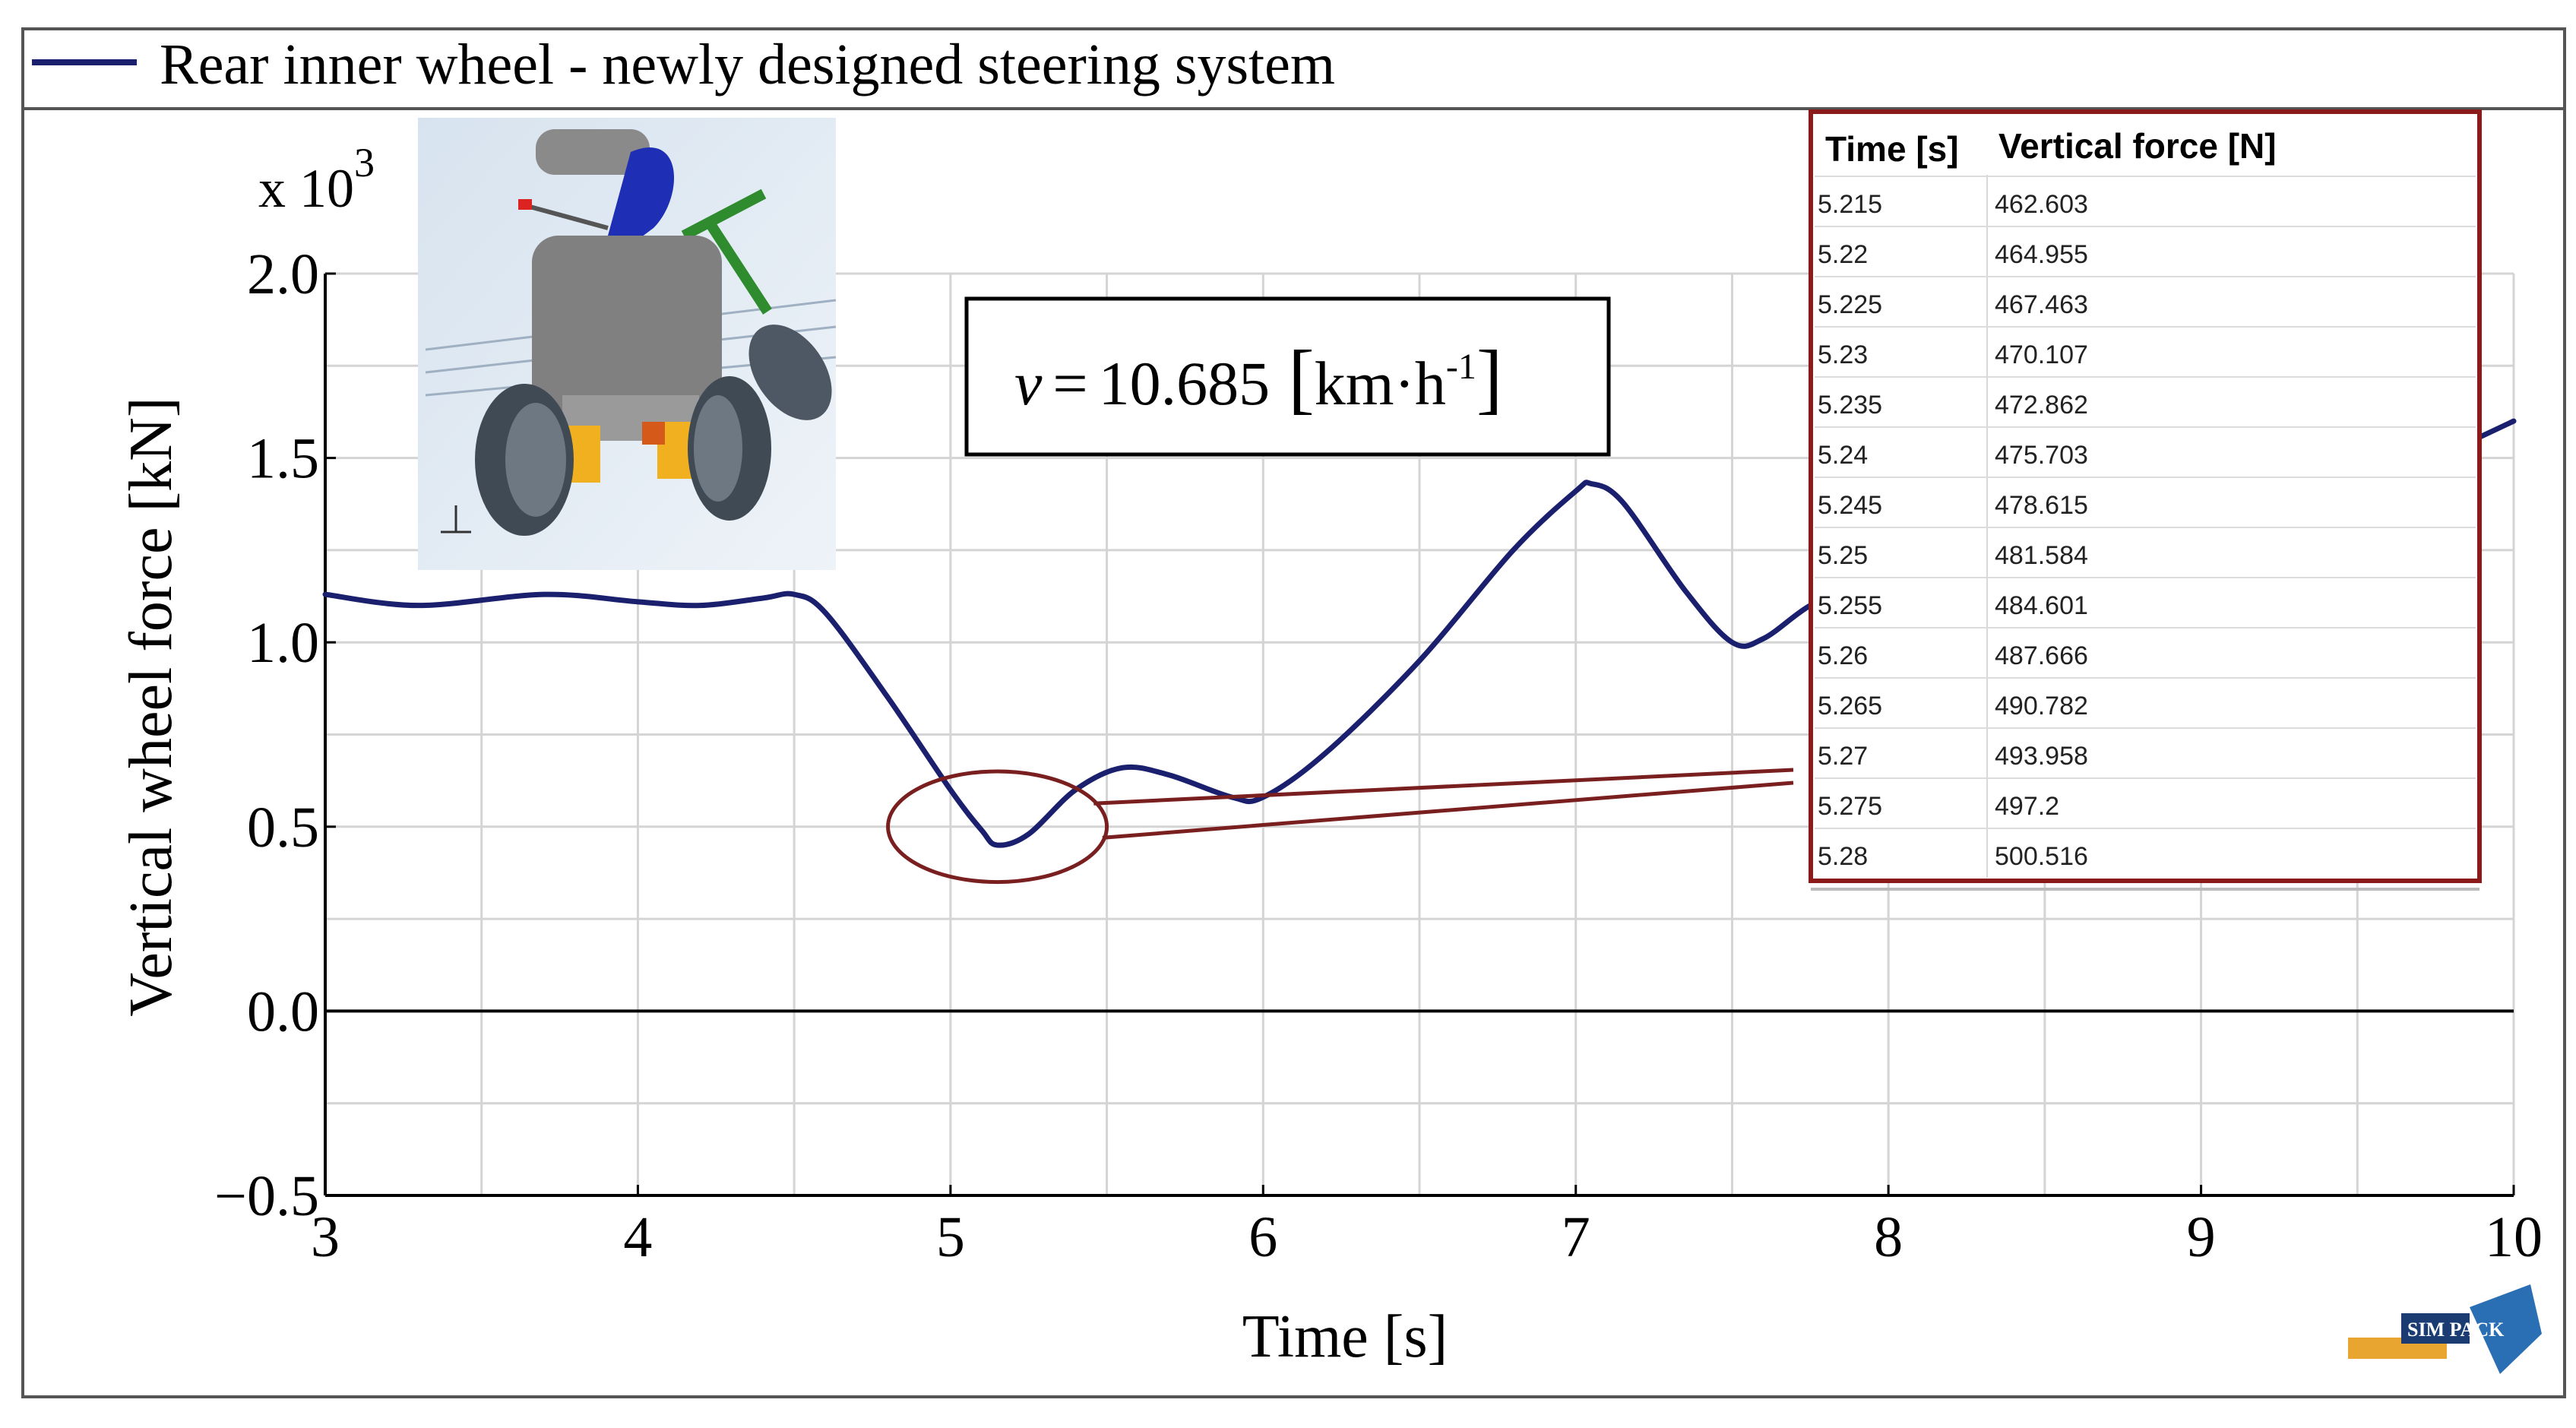 The width and height of the screenshot is (2576, 1428). I want to click on callout-line-upper, so click(1444, 787).